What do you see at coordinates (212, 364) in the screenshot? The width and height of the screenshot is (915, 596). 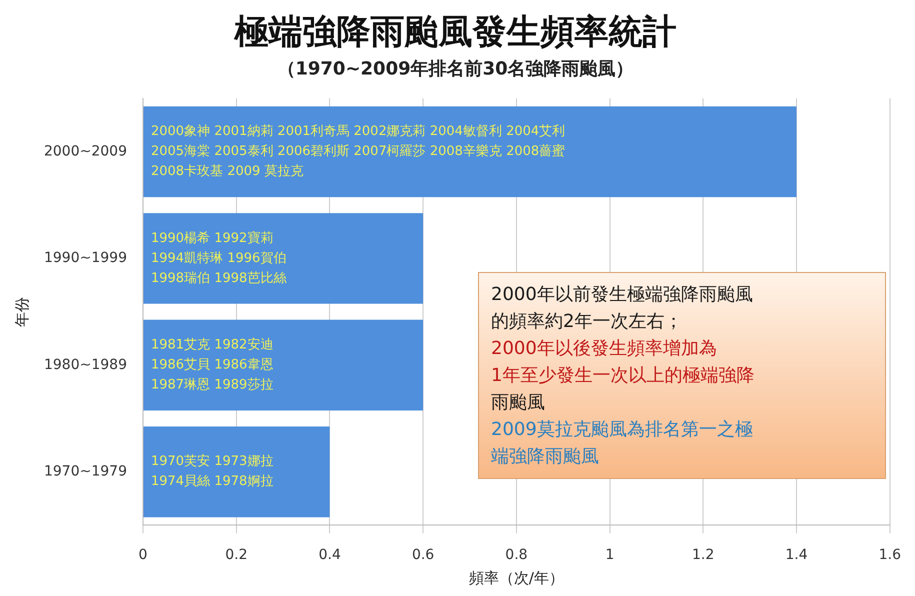 I see `annotation: 1981艾克 1982安迪 1986艾貝 1986韋恩 1987琳恩 1989莎拉` at bounding box center [212, 364].